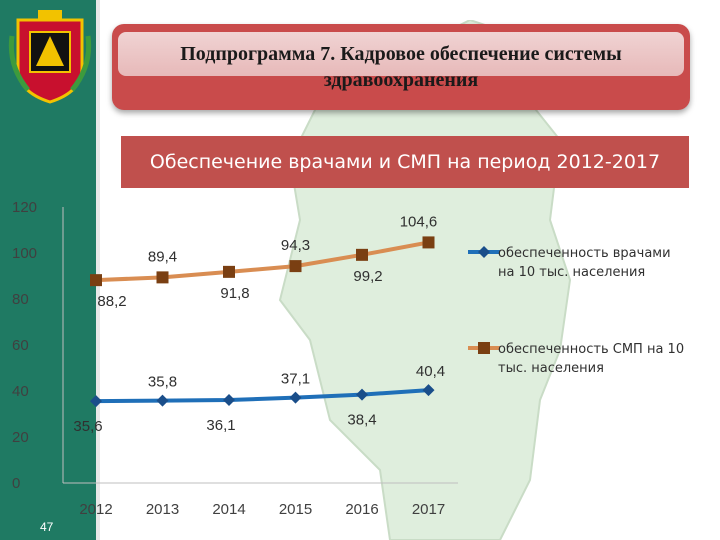 The height and width of the screenshot is (540, 720). What do you see at coordinates (361, 420) in the screenshot?
I see `data-label: 38,4` at bounding box center [361, 420].